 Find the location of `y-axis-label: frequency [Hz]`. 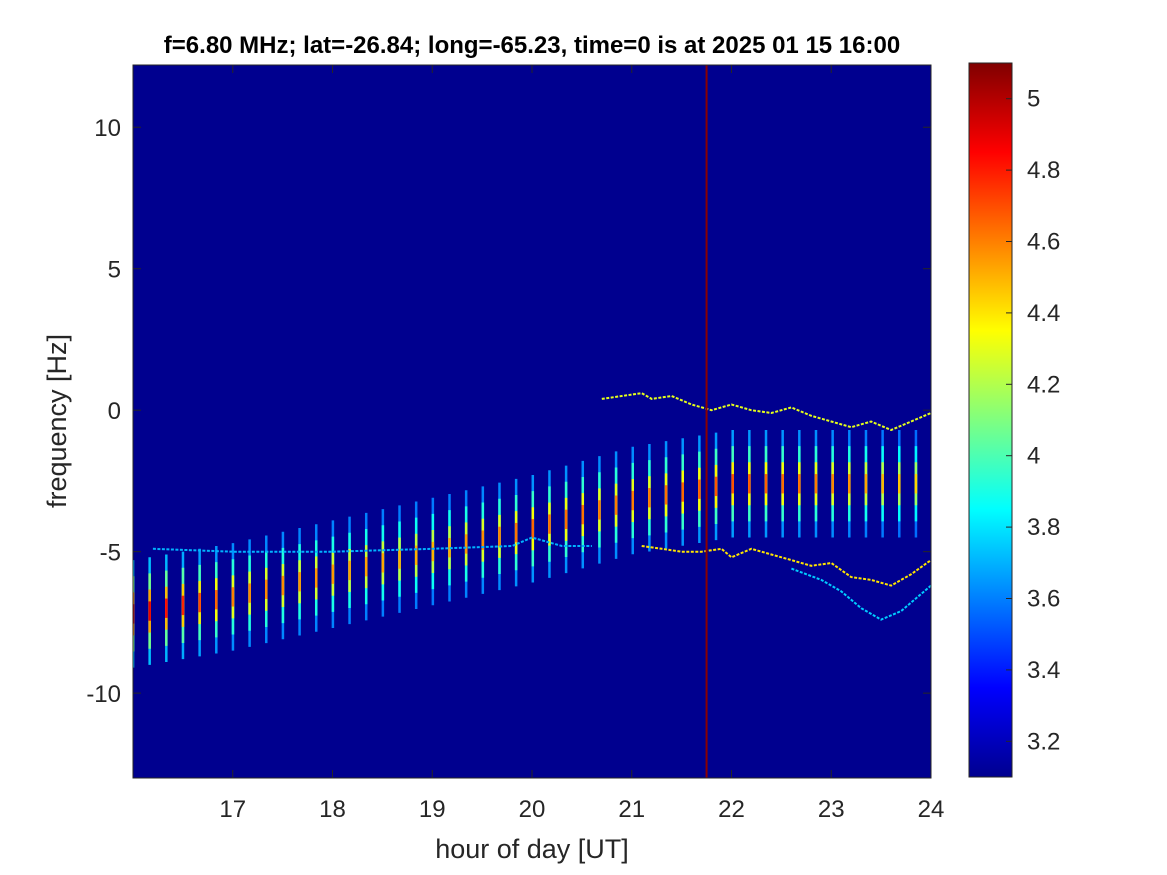

y-axis-label: frequency [Hz] is located at coordinates (57, 421).